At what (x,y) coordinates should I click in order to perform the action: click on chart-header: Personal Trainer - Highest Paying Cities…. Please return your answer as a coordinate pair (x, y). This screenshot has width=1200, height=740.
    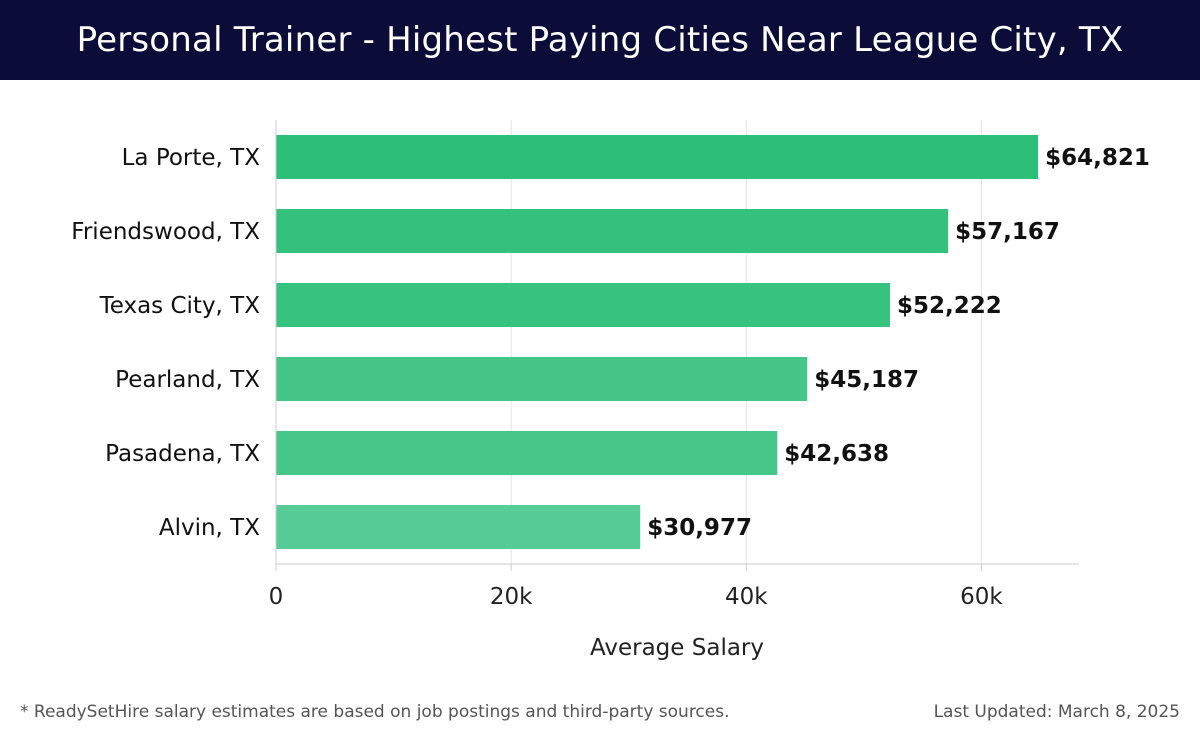
    Looking at the image, I should click on (600, 40).